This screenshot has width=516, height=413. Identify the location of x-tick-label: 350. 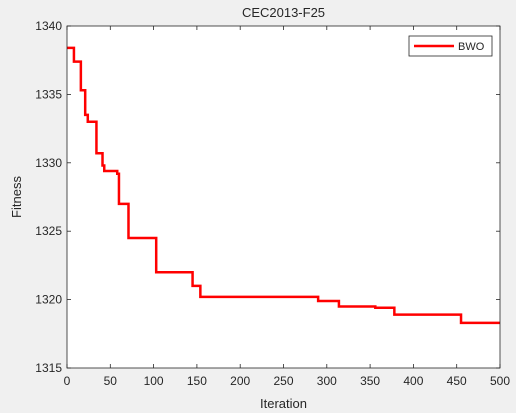
(370, 381).